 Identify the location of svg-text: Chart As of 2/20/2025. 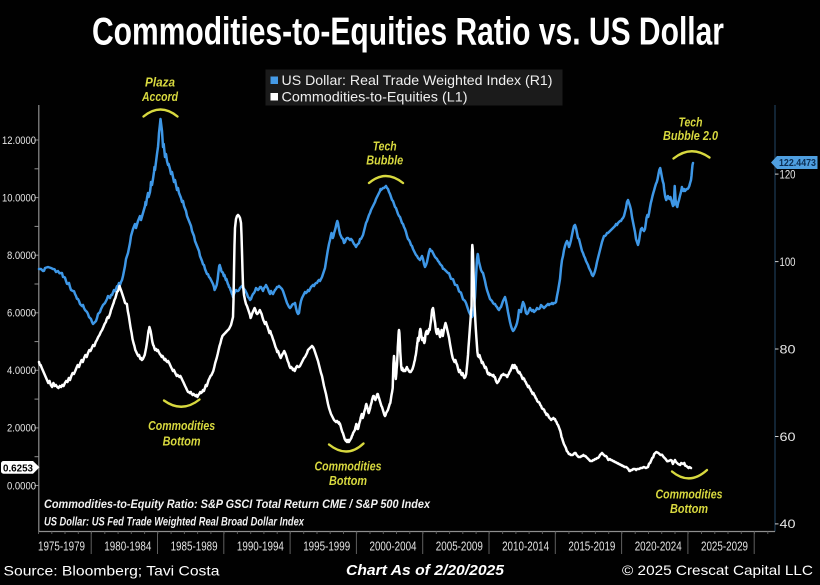
(425, 571).